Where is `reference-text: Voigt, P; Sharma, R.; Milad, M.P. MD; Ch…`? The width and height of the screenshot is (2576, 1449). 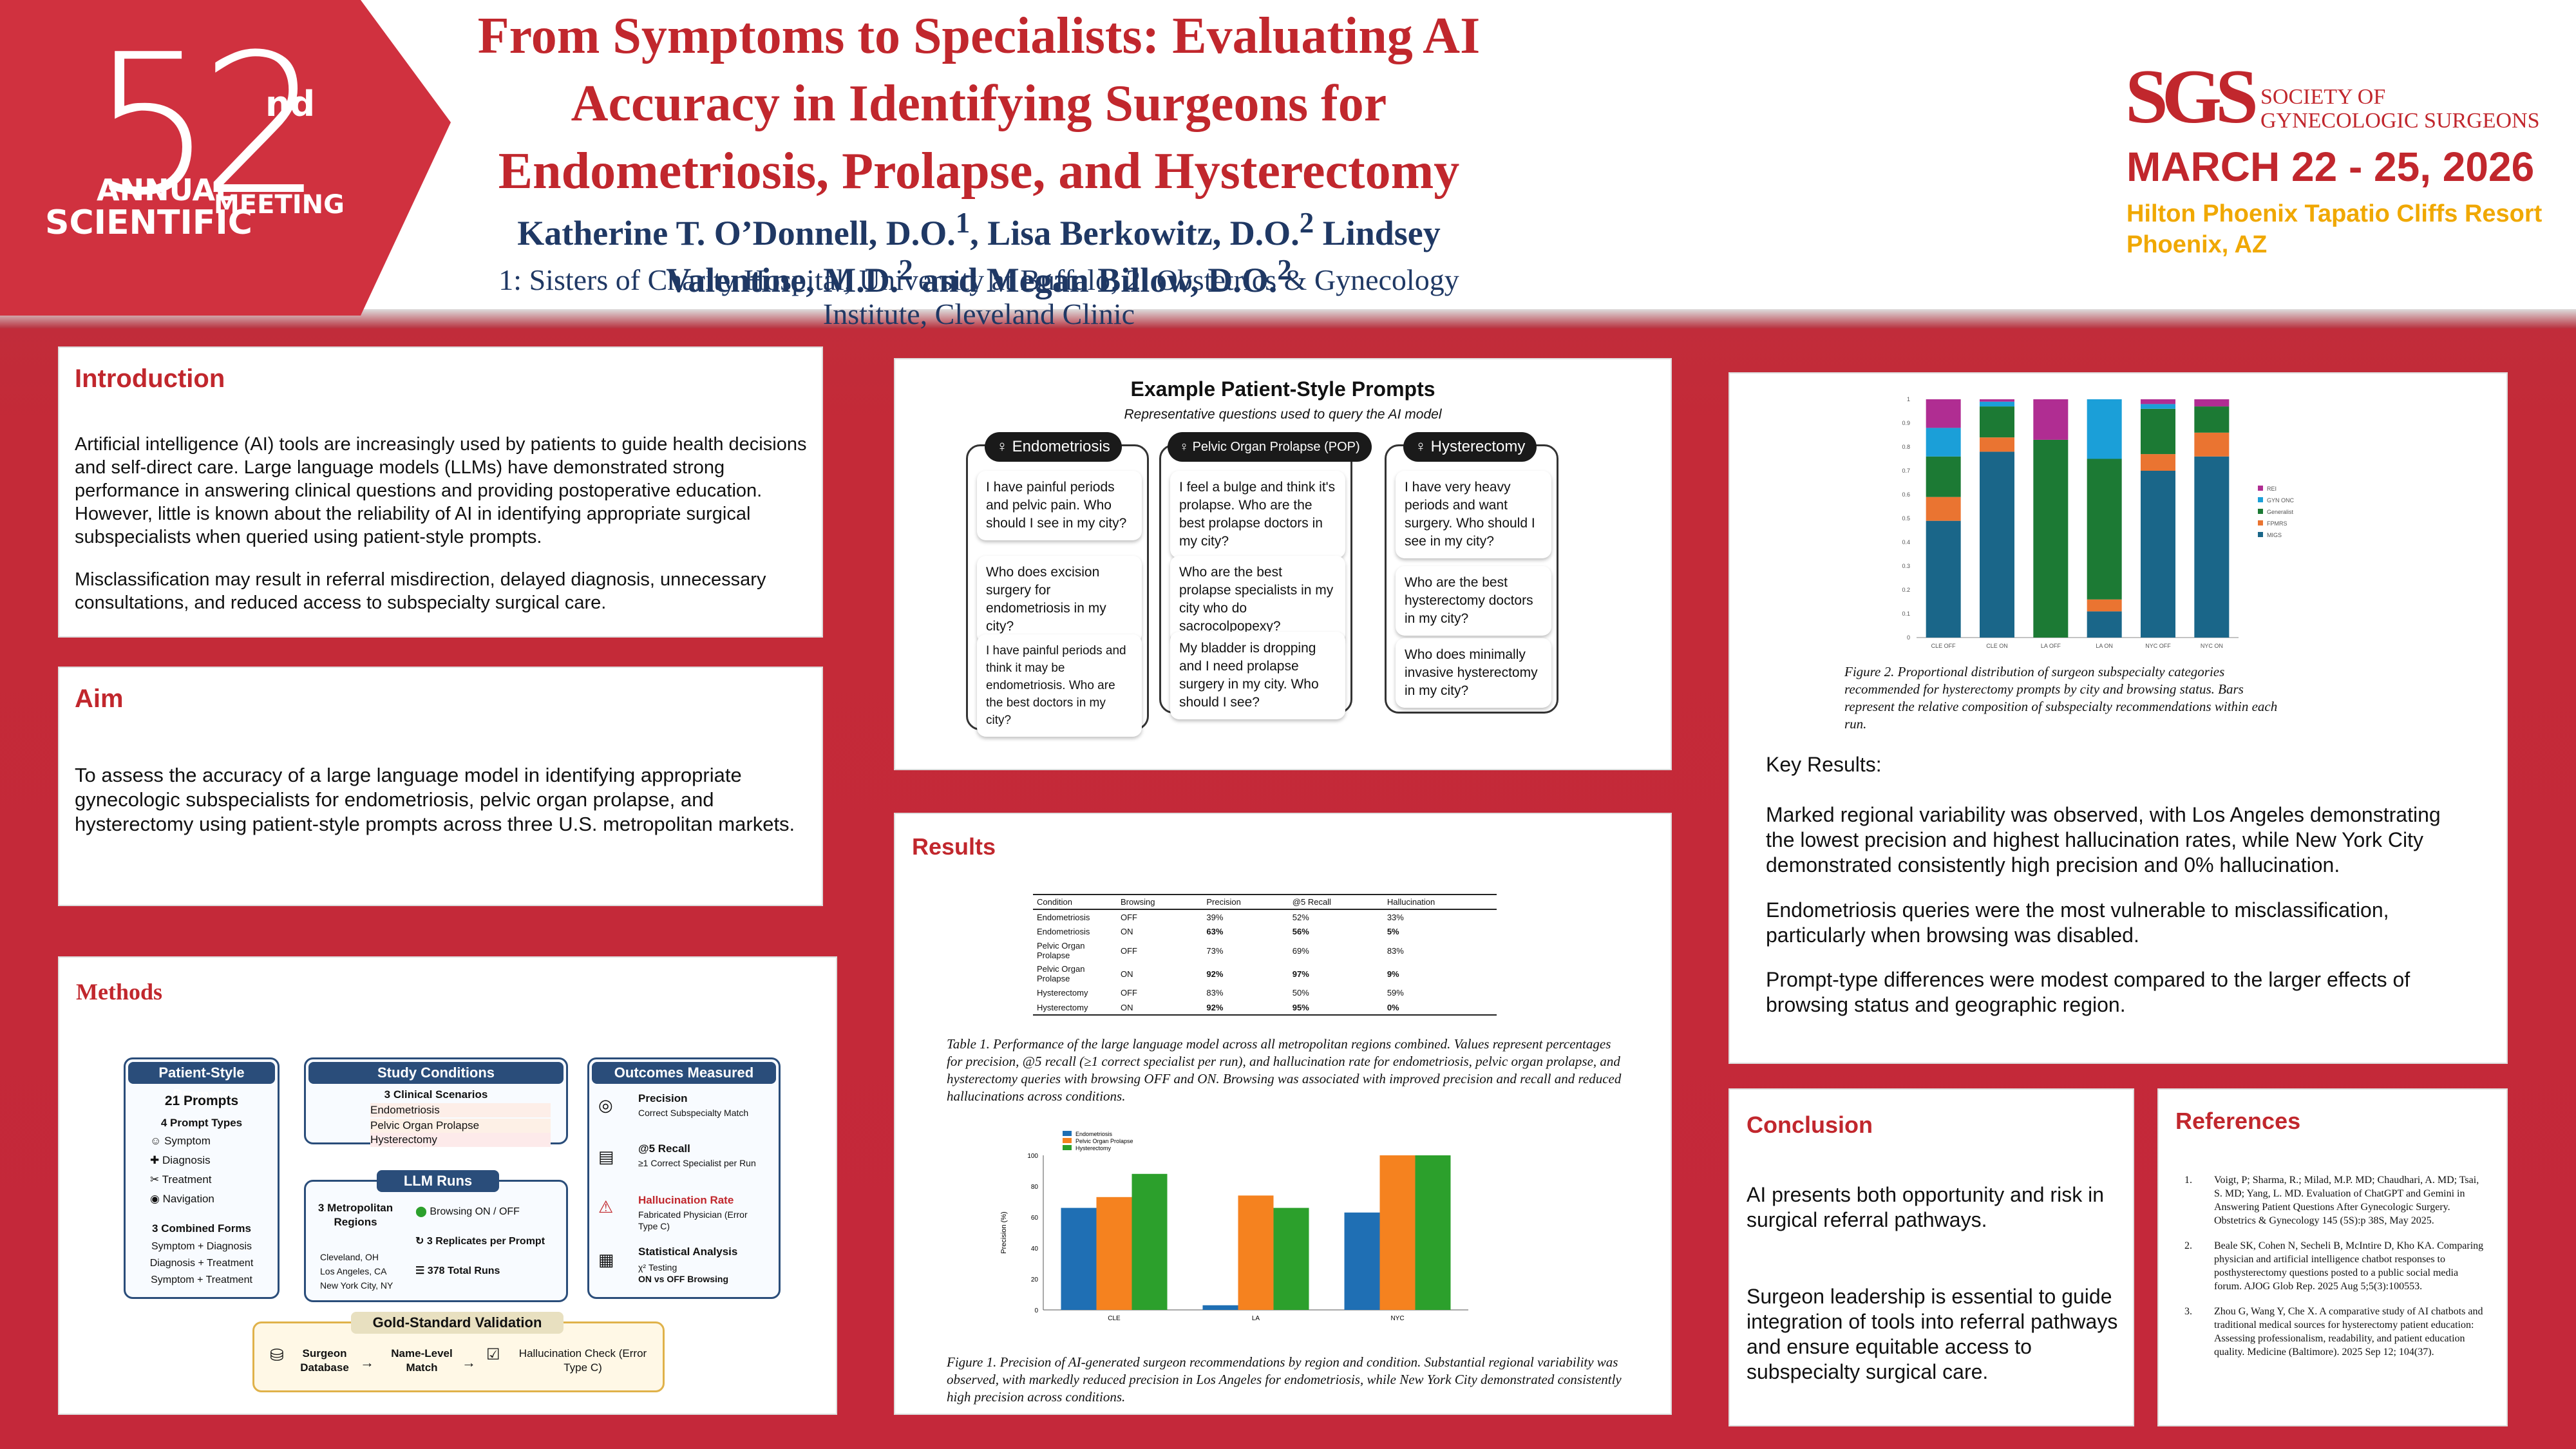 reference-text: Voigt, P; Sharma, R.; Milad, M.P. MD; Ch… is located at coordinates (2346, 1200).